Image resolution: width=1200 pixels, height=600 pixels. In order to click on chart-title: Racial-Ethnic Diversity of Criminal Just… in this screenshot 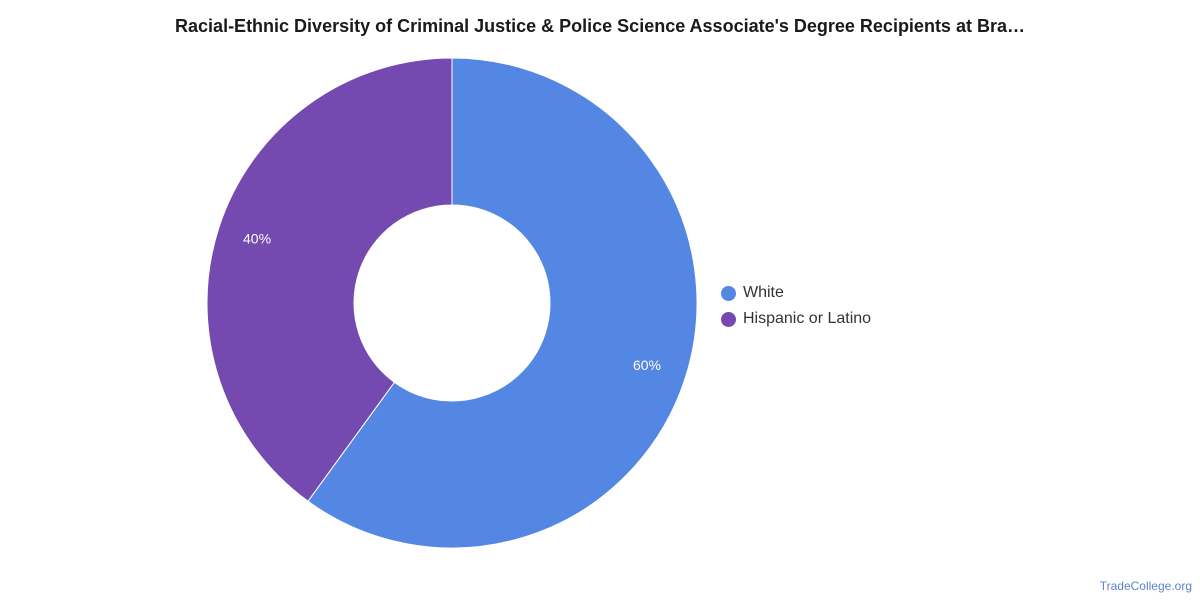, I will do `click(600, 26)`.